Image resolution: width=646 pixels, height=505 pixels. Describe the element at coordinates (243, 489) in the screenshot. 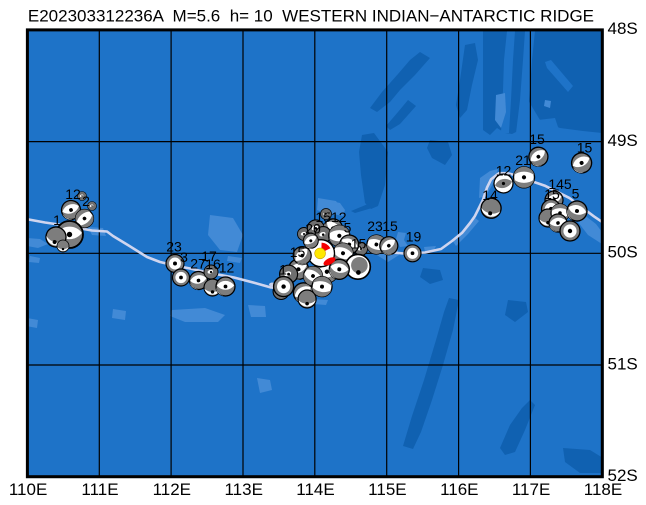

I see `svg-text: 113E` at that location.